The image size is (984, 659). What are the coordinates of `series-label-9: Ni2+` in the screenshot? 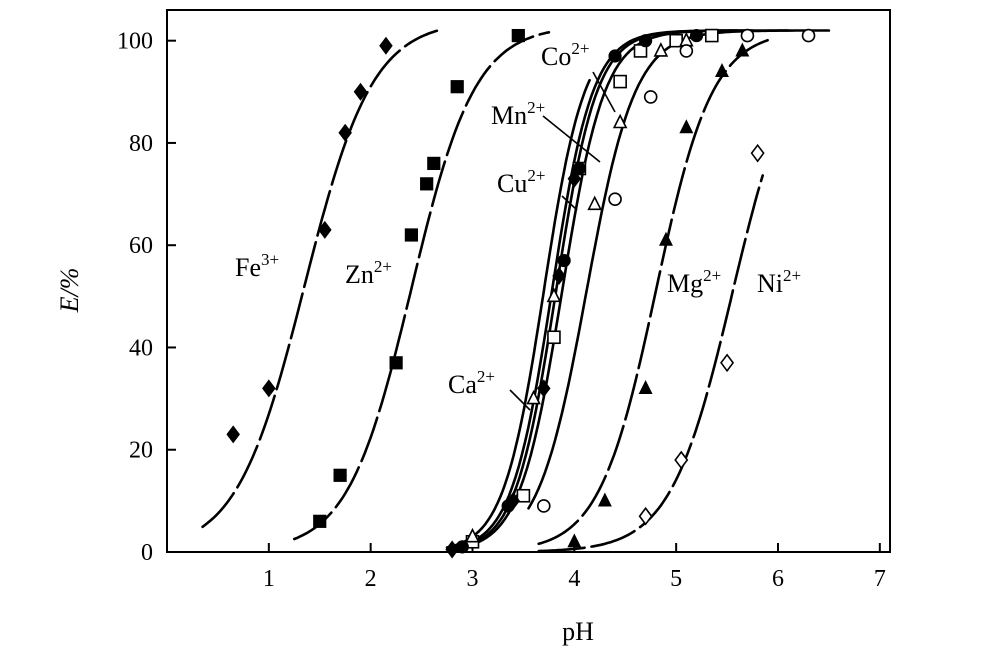 It's located at (779, 282).